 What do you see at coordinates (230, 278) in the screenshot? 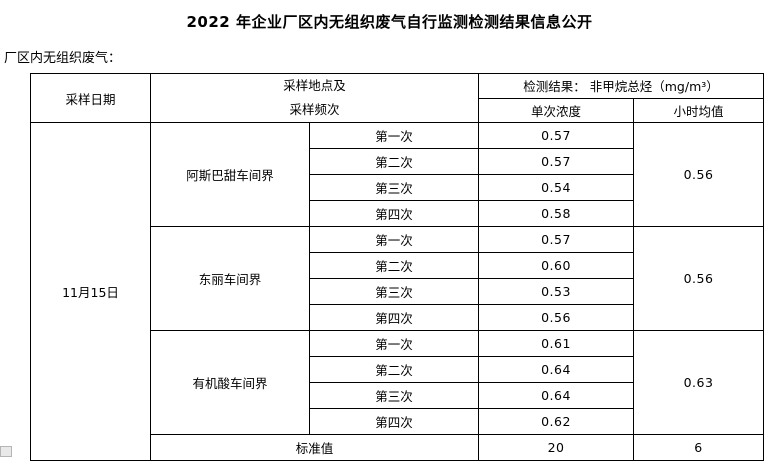
I see `location-cell: 东丽车间界` at bounding box center [230, 278].